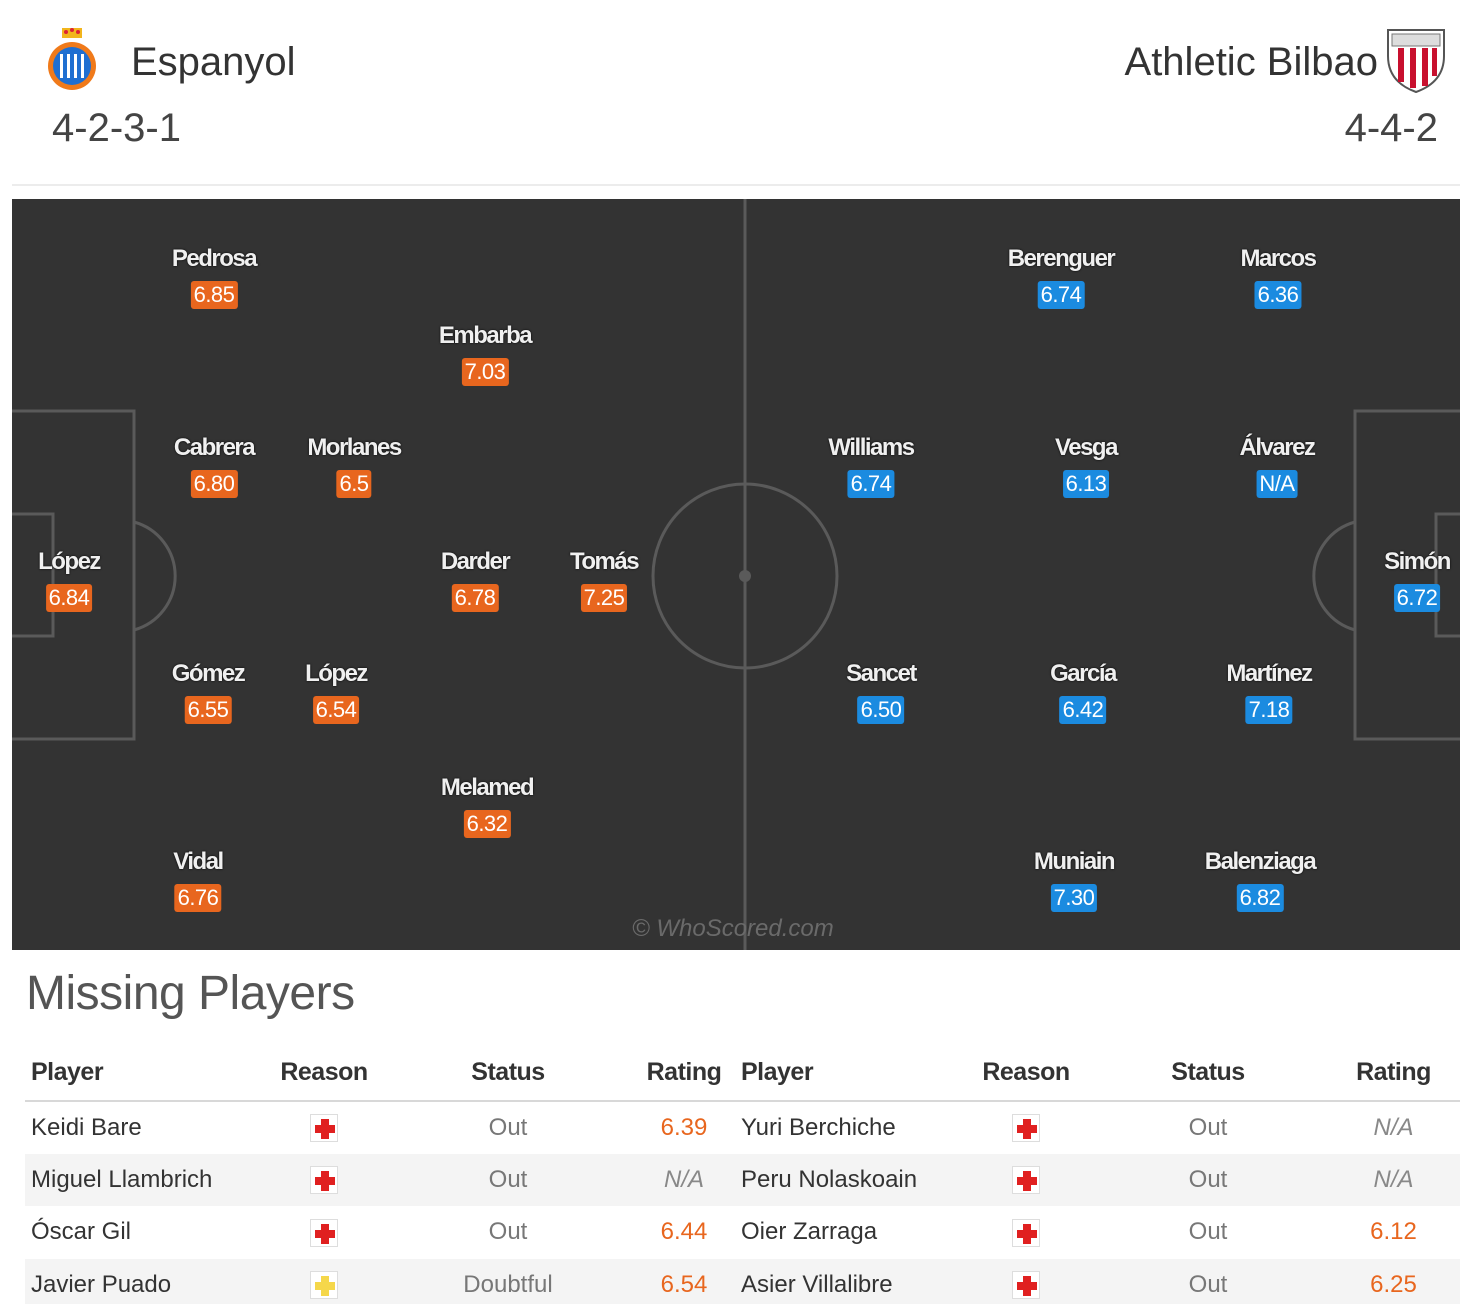 The width and height of the screenshot is (1460, 1304). What do you see at coordinates (1061, 258) in the screenshot?
I see `player-name: Berenguer` at bounding box center [1061, 258].